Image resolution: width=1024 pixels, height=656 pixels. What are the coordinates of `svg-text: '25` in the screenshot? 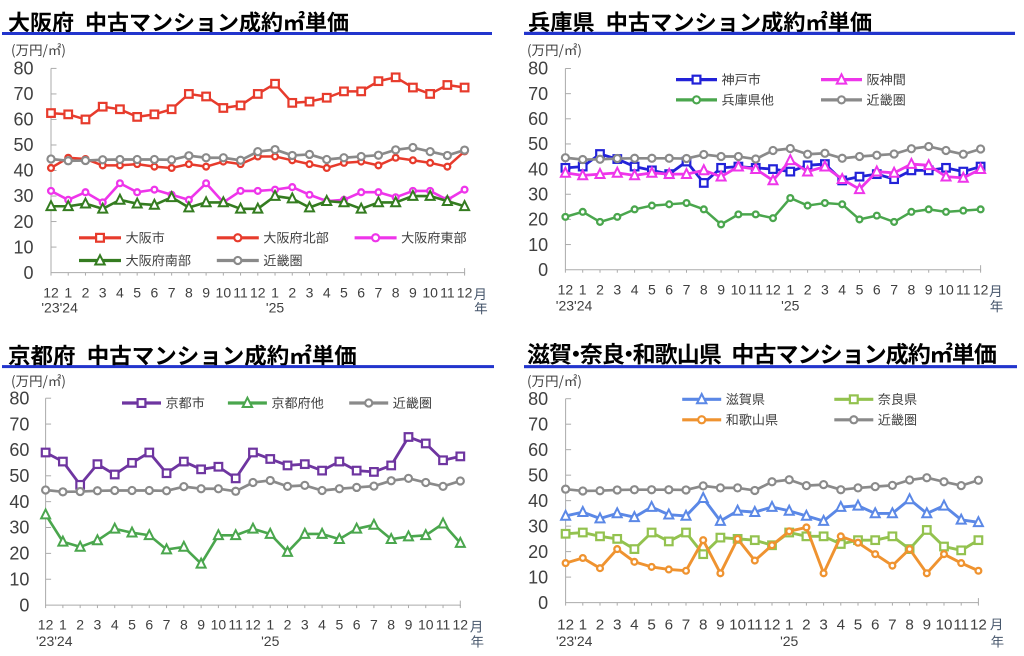 It's located at (789, 641).